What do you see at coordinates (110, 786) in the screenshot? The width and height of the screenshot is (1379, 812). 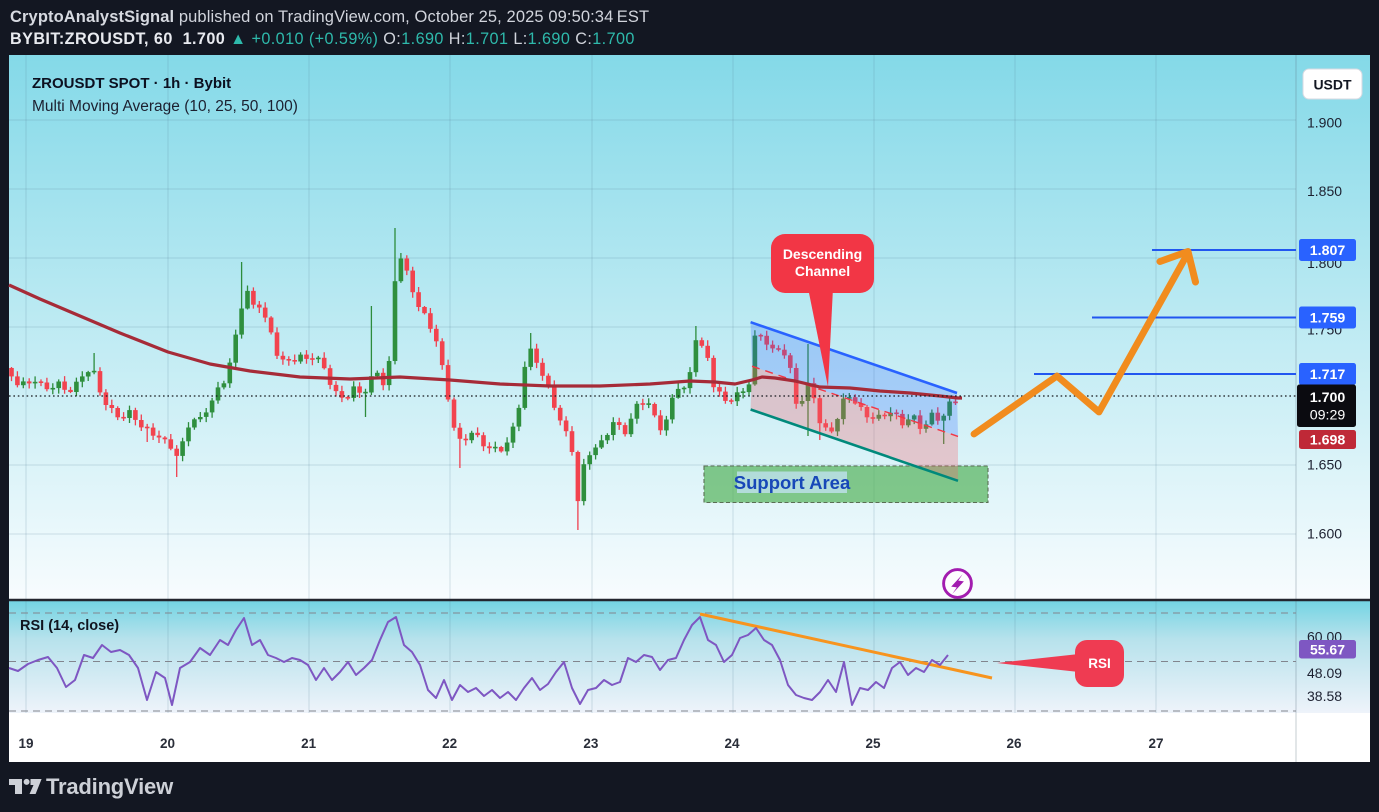 I see `svg-text: TradingView` at bounding box center [110, 786].